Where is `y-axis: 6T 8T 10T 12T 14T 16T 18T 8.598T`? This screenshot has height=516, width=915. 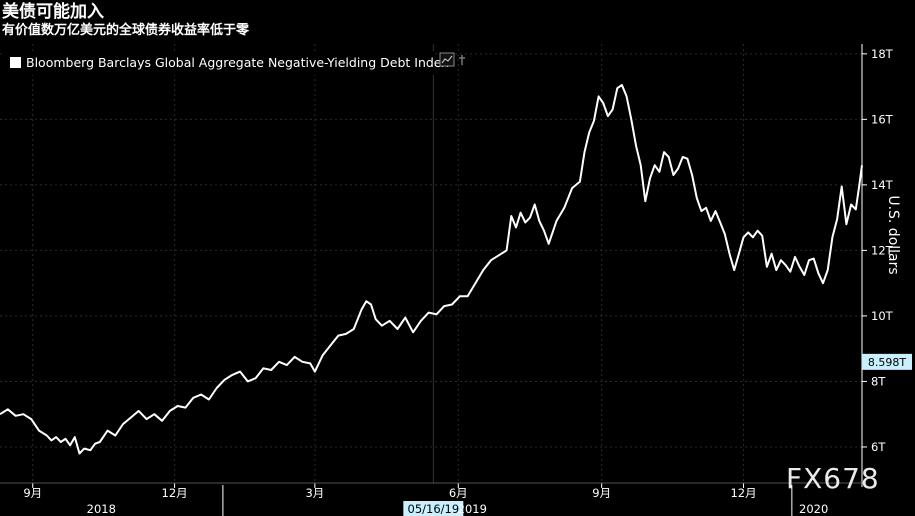
y-axis: 6T 8T 10T 12T 14T 16T 18T 8.598T is located at coordinates (886, 265).